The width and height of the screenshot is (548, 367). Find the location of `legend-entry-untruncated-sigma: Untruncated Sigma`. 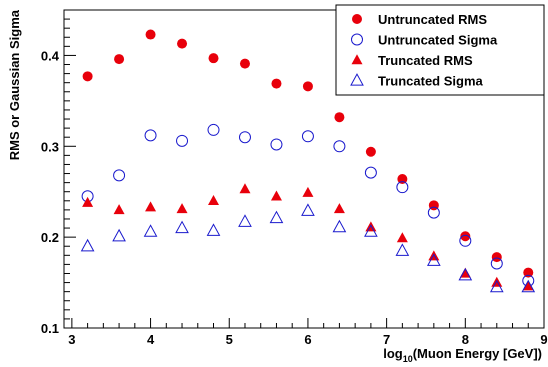

legend-entry-untruncated-sigma: Untruncated Sigma is located at coordinates (424, 40).